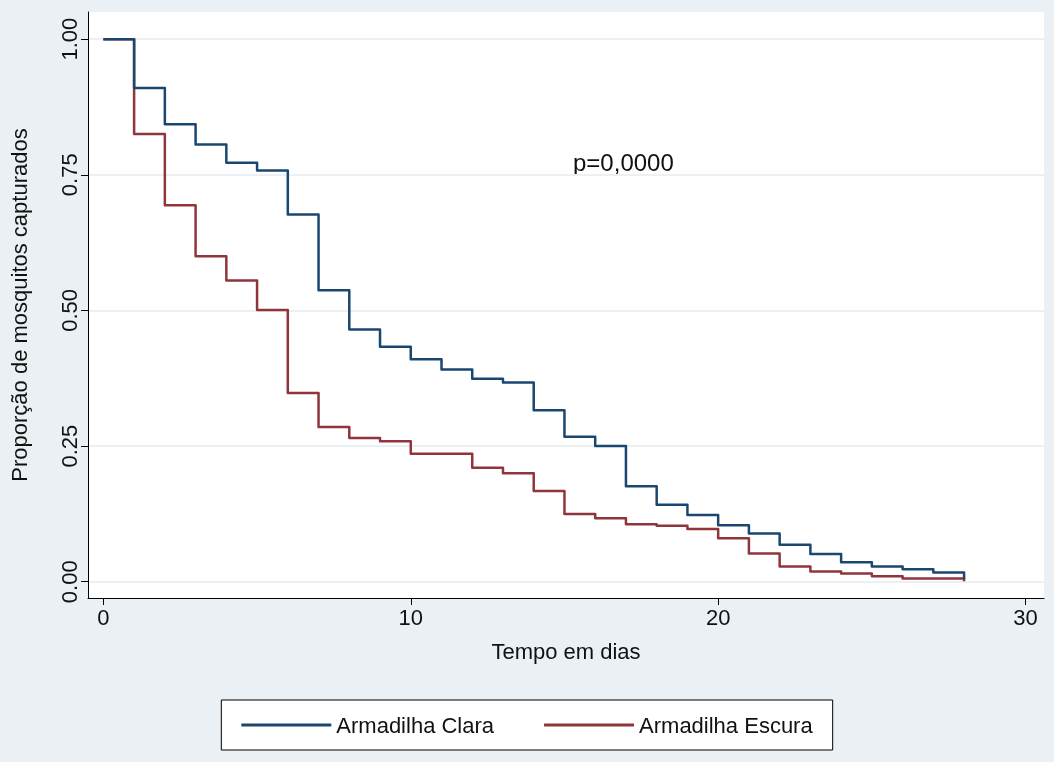 The height and width of the screenshot is (762, 1054). Describe the element at coordinates (69, 582) in the screenshot. I see `y-tick-label: 0.00` at that location.